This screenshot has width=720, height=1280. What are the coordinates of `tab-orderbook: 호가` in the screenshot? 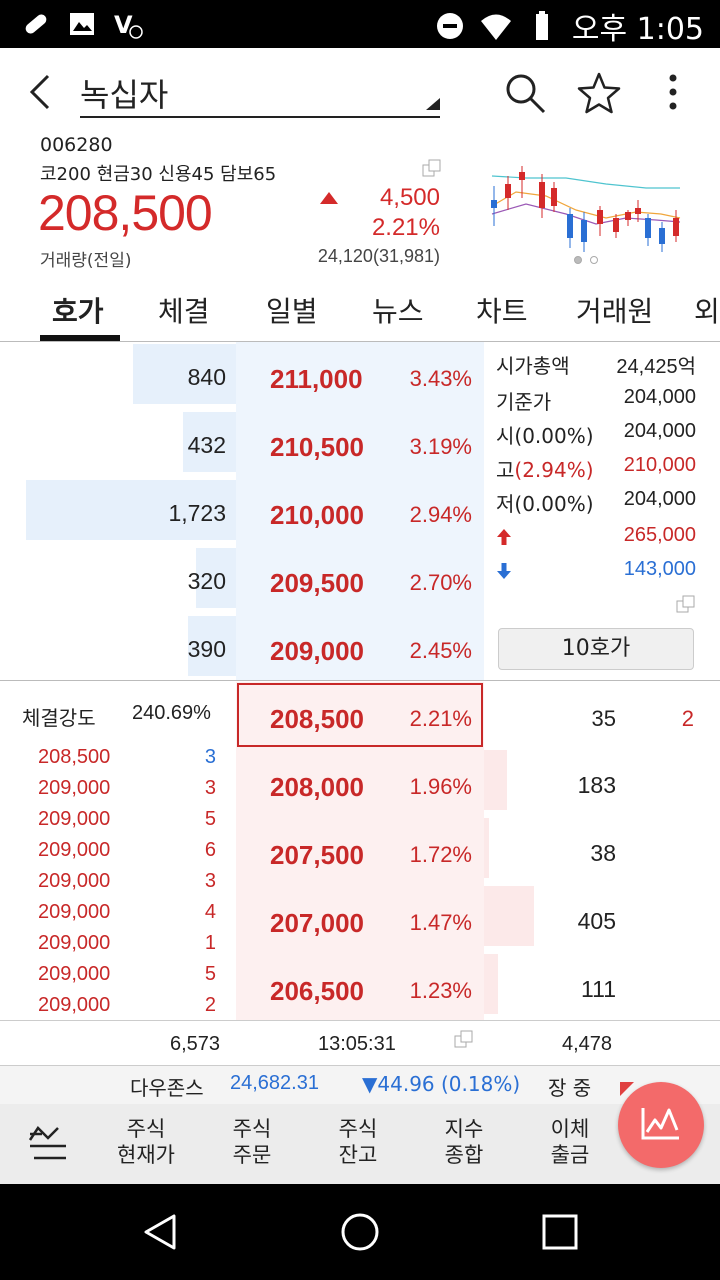 It's located at (78, 311).